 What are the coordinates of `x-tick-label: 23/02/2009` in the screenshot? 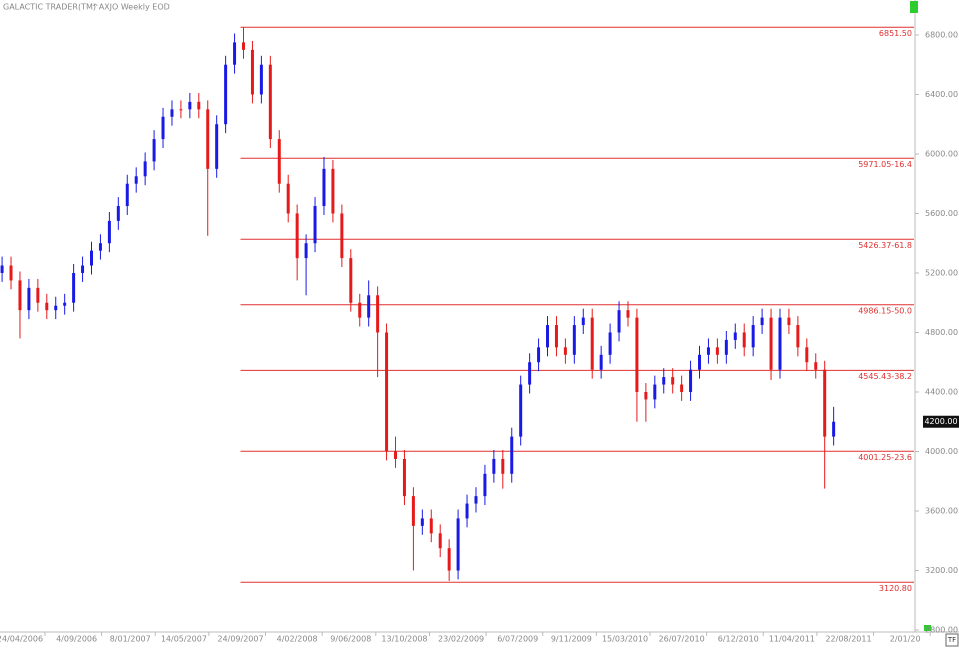 It's located at (461, 639).